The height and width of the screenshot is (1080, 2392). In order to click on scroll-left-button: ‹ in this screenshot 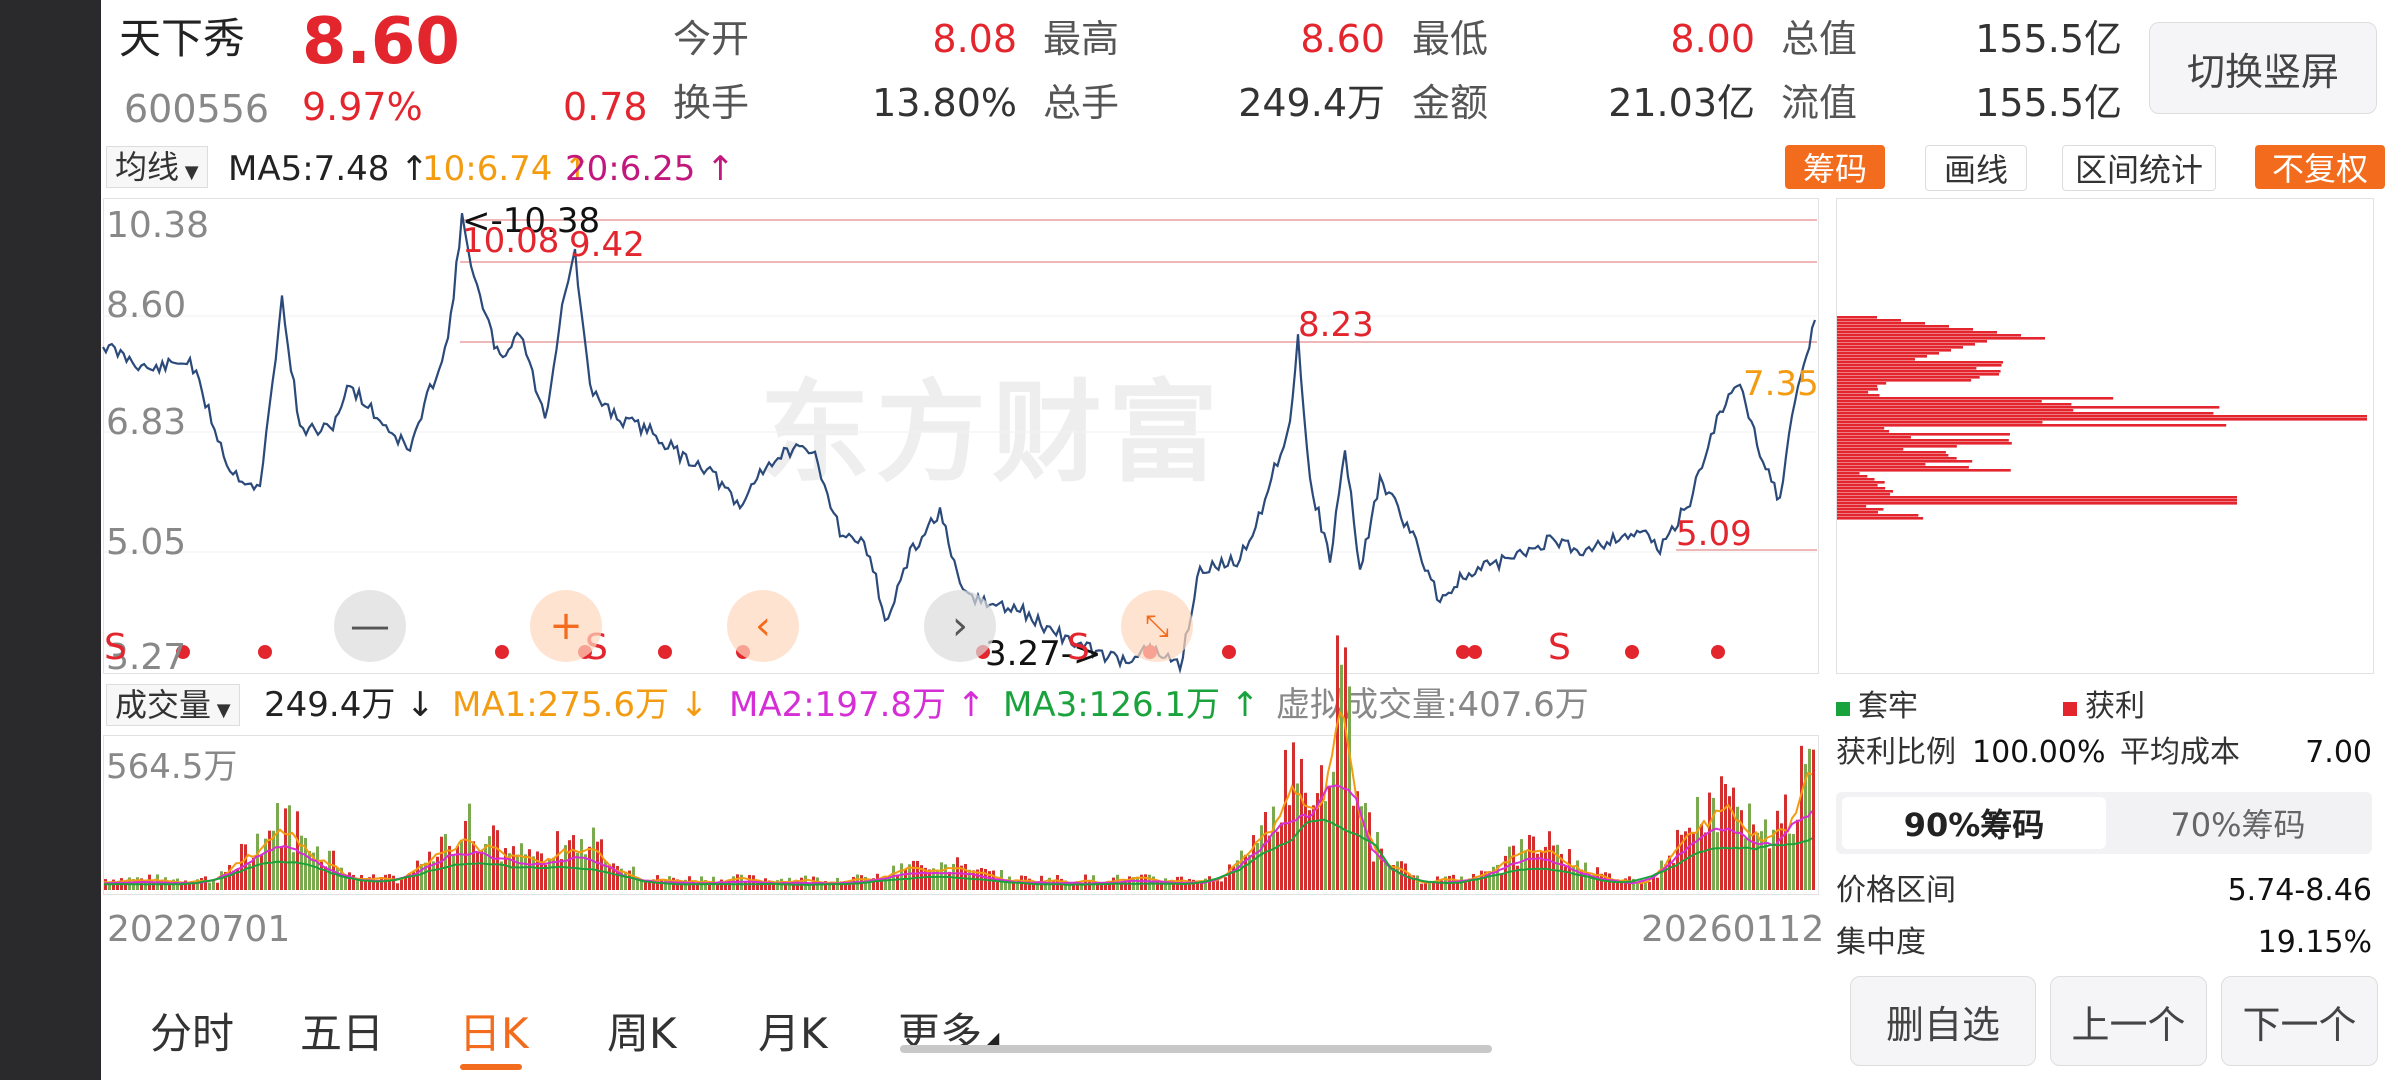, I will do `click(763, 626)`.